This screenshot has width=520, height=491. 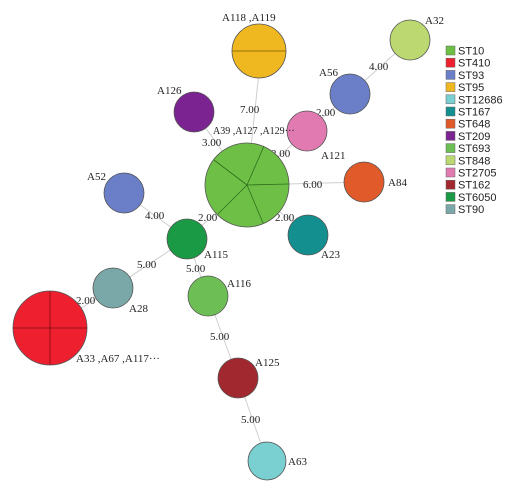 I want to click on node-a33, so click(x=50, y=328).